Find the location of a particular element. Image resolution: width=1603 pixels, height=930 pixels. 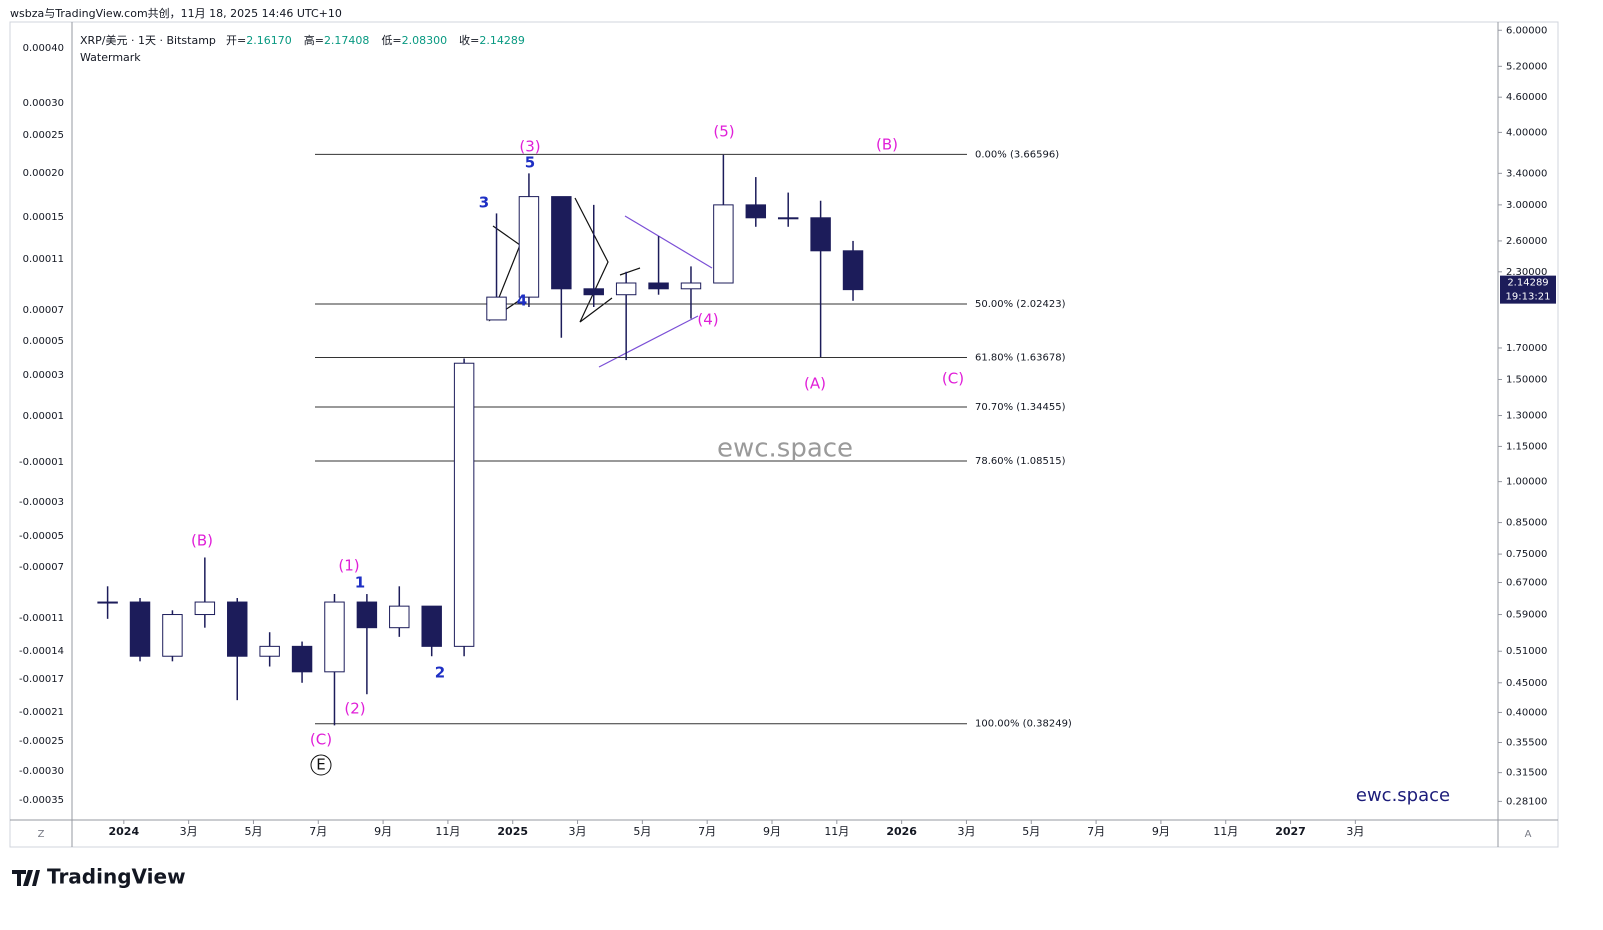

wave-label: (3) is located at coordinates (529, 147).